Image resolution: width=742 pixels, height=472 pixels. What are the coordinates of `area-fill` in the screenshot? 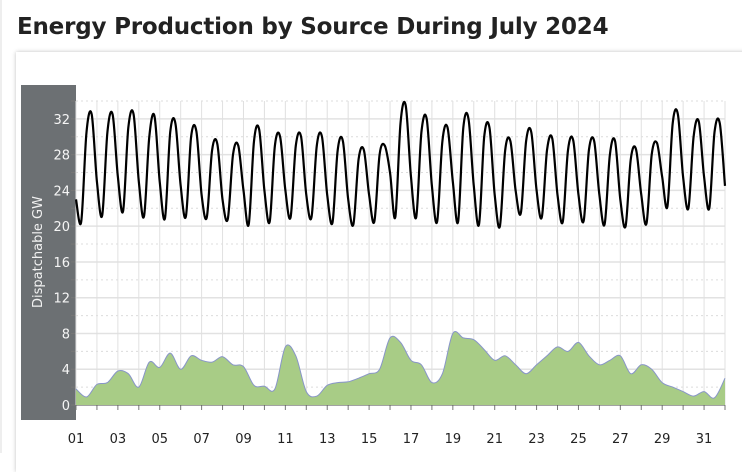 It's located at (400, 368).